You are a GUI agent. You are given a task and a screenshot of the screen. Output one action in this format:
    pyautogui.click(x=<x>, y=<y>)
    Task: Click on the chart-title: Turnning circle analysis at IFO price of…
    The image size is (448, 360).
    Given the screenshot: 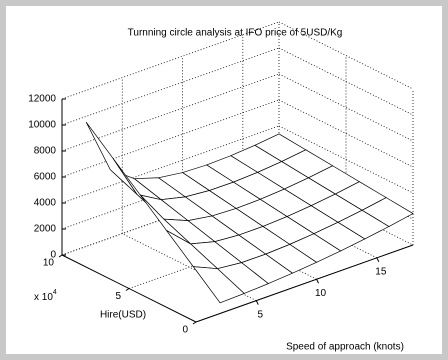 What is the action you would take?
    pyautogui.click(x=235, y=33)
    